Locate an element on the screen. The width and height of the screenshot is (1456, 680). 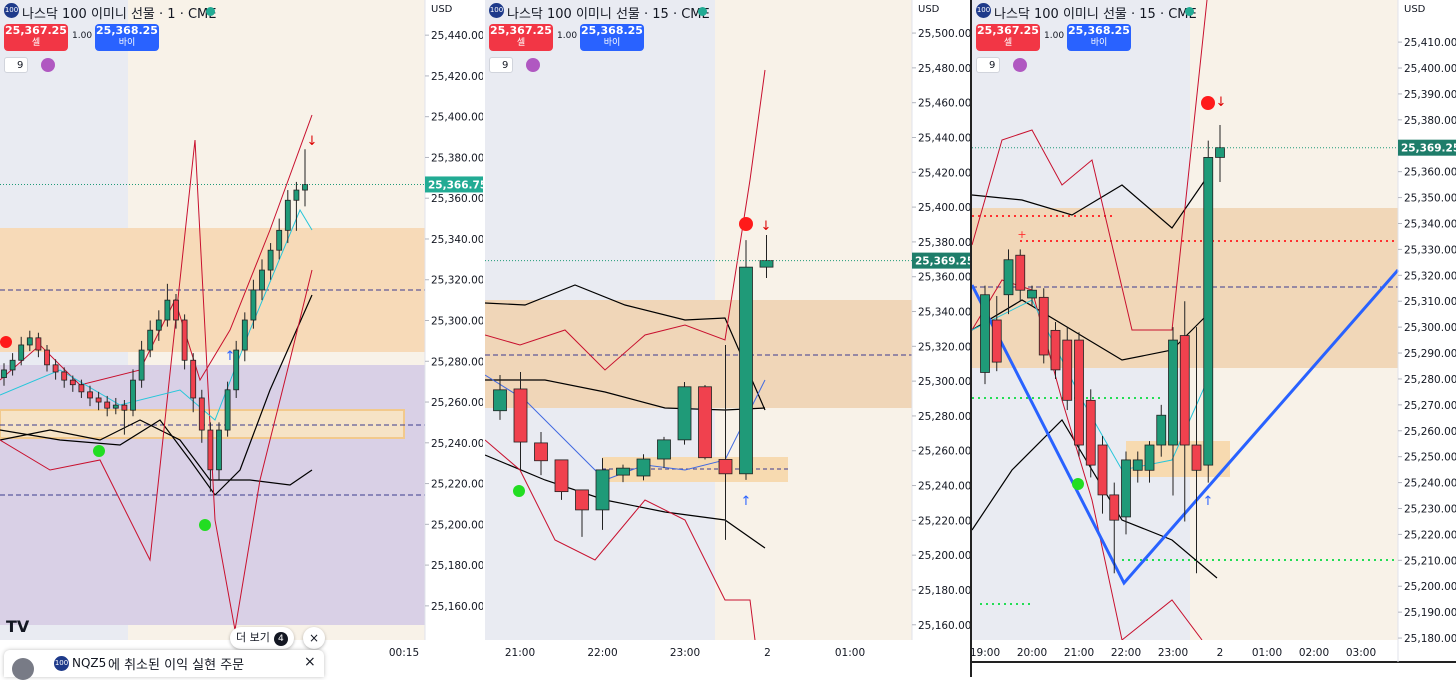
y-tick-label: 25,460.00 is located at coordinates (944, 104).